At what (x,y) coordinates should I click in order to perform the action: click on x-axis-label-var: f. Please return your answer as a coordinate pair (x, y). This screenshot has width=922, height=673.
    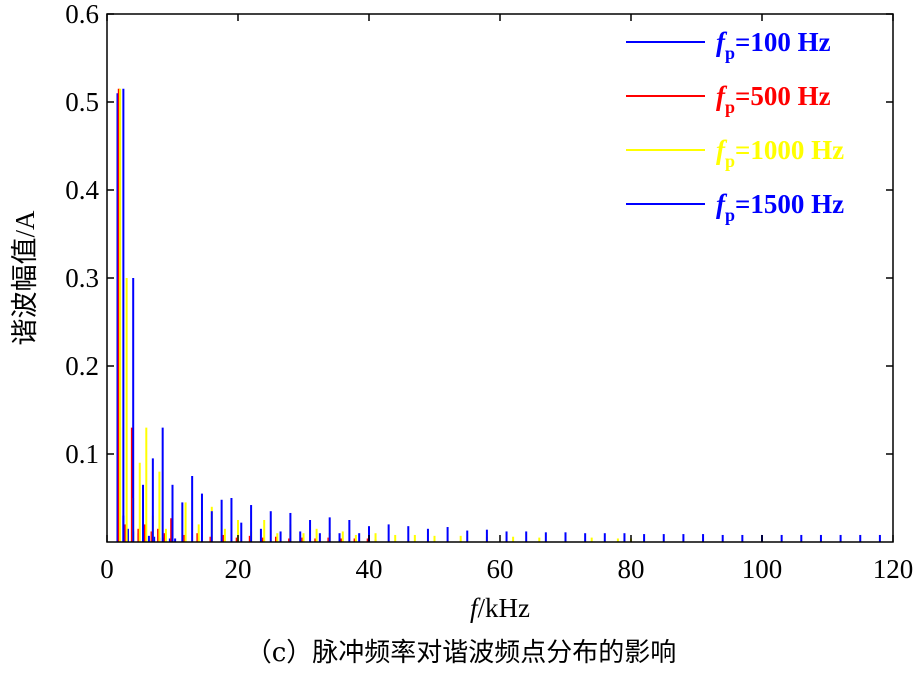
    Looking at the image, I should click on (475, 608).